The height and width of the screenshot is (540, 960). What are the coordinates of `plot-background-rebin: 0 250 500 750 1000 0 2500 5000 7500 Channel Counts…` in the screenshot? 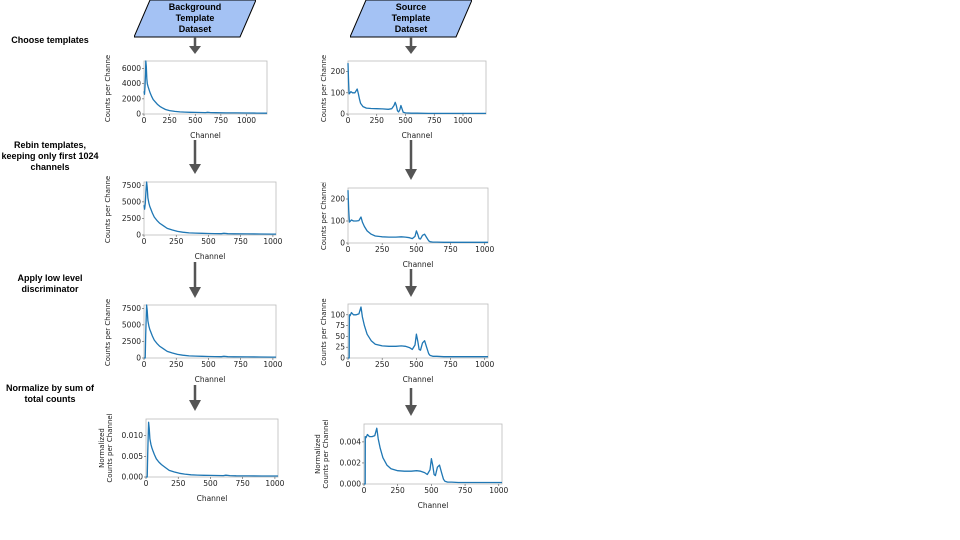 It's located at (193, 218).